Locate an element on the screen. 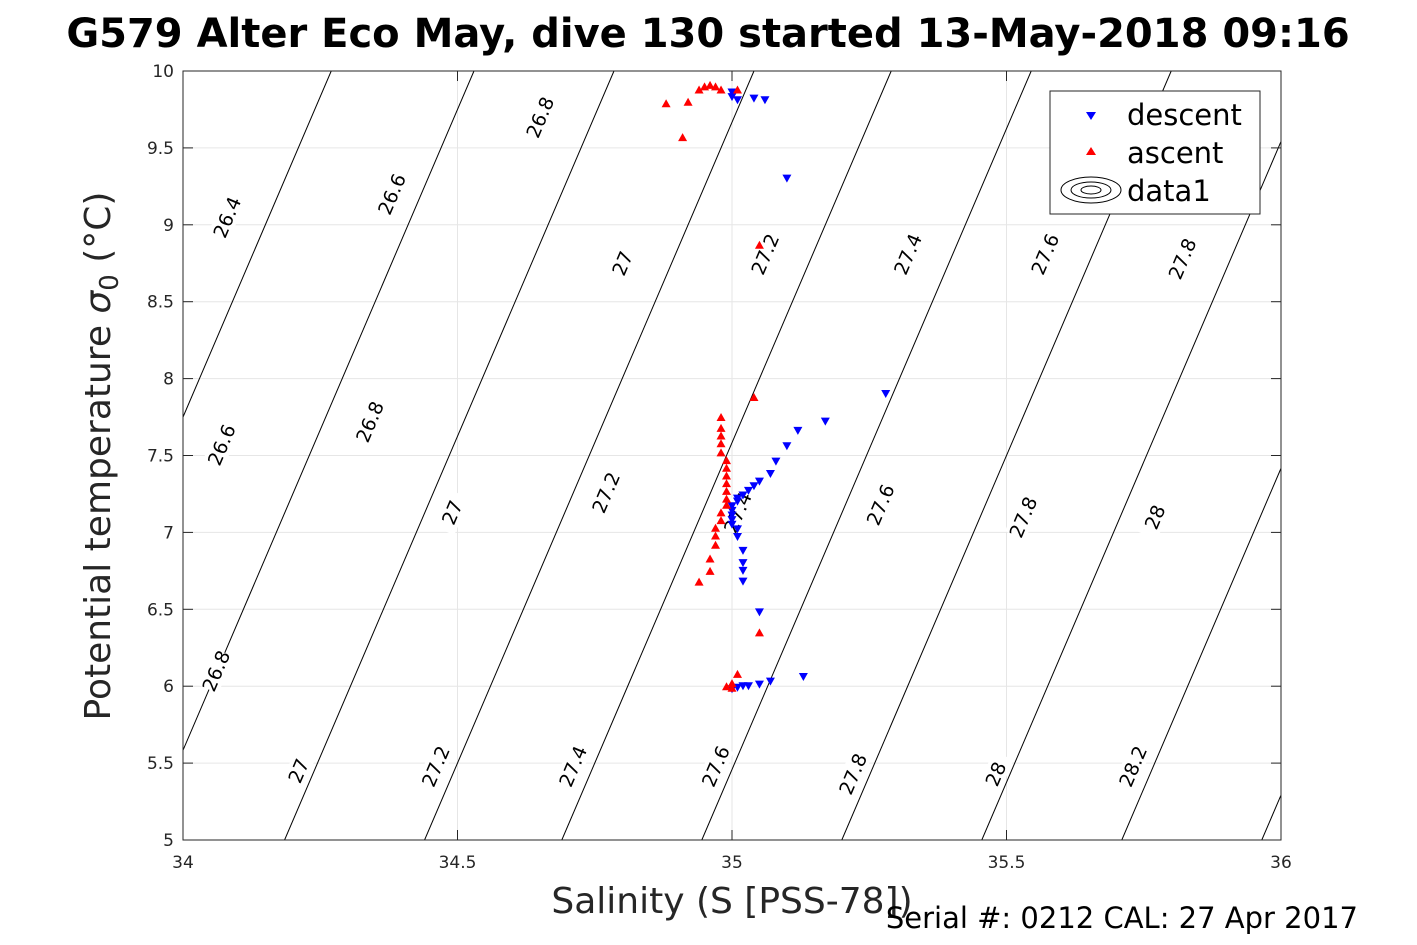  isopycnal-26.6-1 is located at coordinates (257, 245).